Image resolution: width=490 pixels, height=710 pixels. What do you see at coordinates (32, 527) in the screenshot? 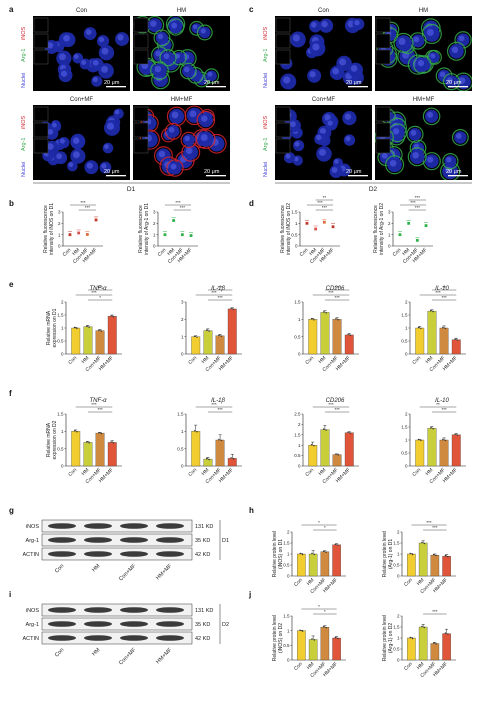
I see `blot-row-label: iNOS` at bounding box center [32, 527].